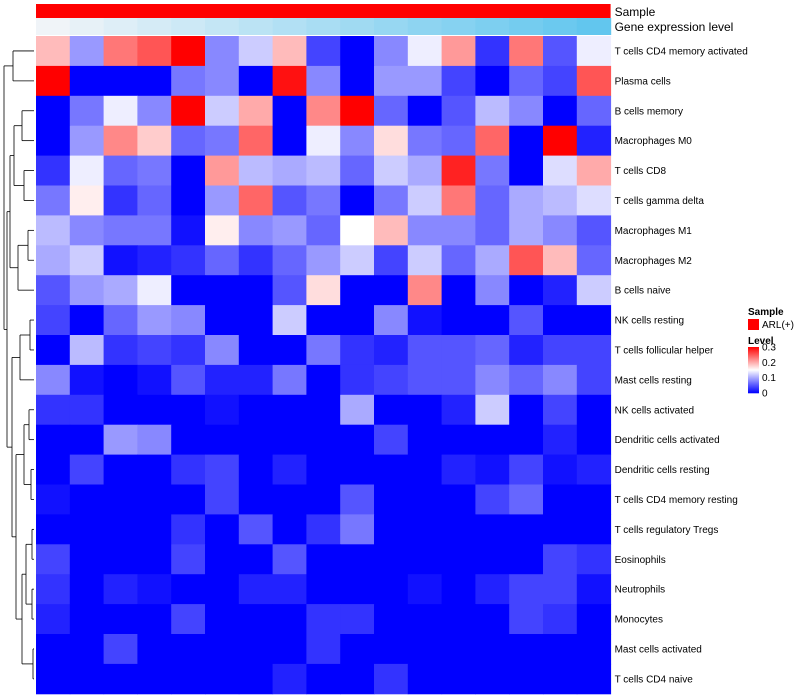  Describe the element at coordinates (654, 679) in the screenshot. I see `row-label: T cells CD4 naive` at that location.